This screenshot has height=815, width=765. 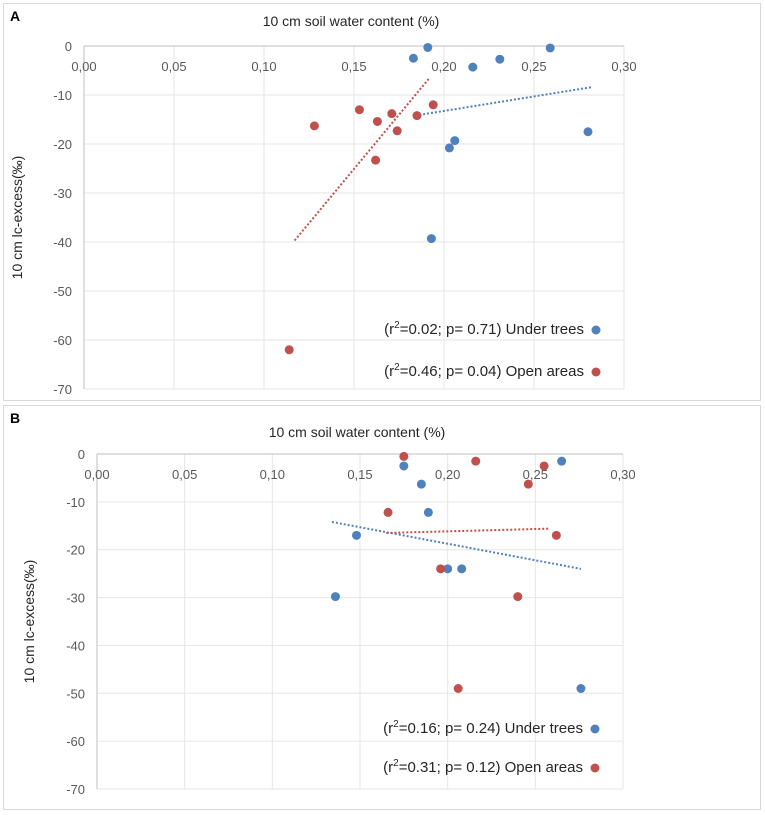 What do you see at coordinates (173, 66) in the screenshot?
I see `panel-a-x-tick-label: 0,05` at bounding box center [173, 66].